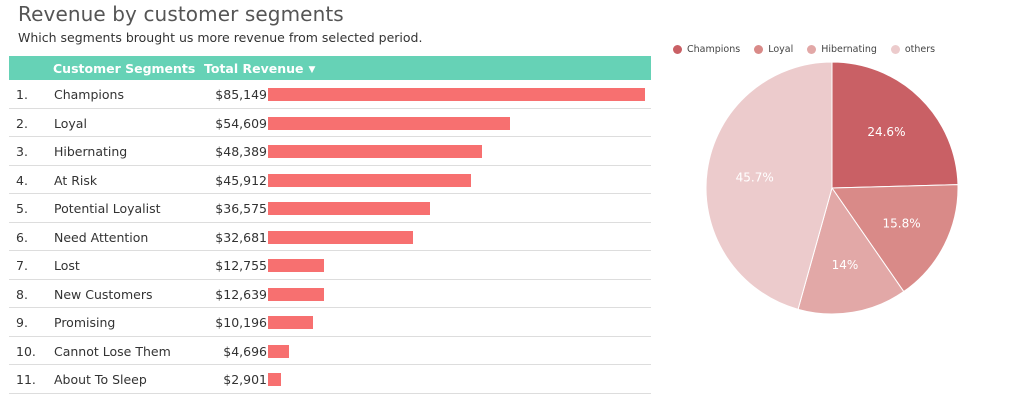 This screenshot has height=418, width=1024. I want to click on pie-slice-champions, so click(895, 125).